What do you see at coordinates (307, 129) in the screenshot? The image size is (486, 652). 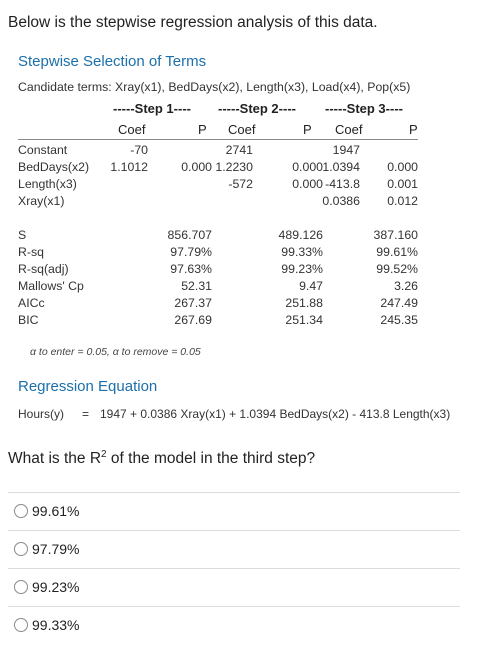 I see `col-p-2: P` at bounding box center [307, 129].